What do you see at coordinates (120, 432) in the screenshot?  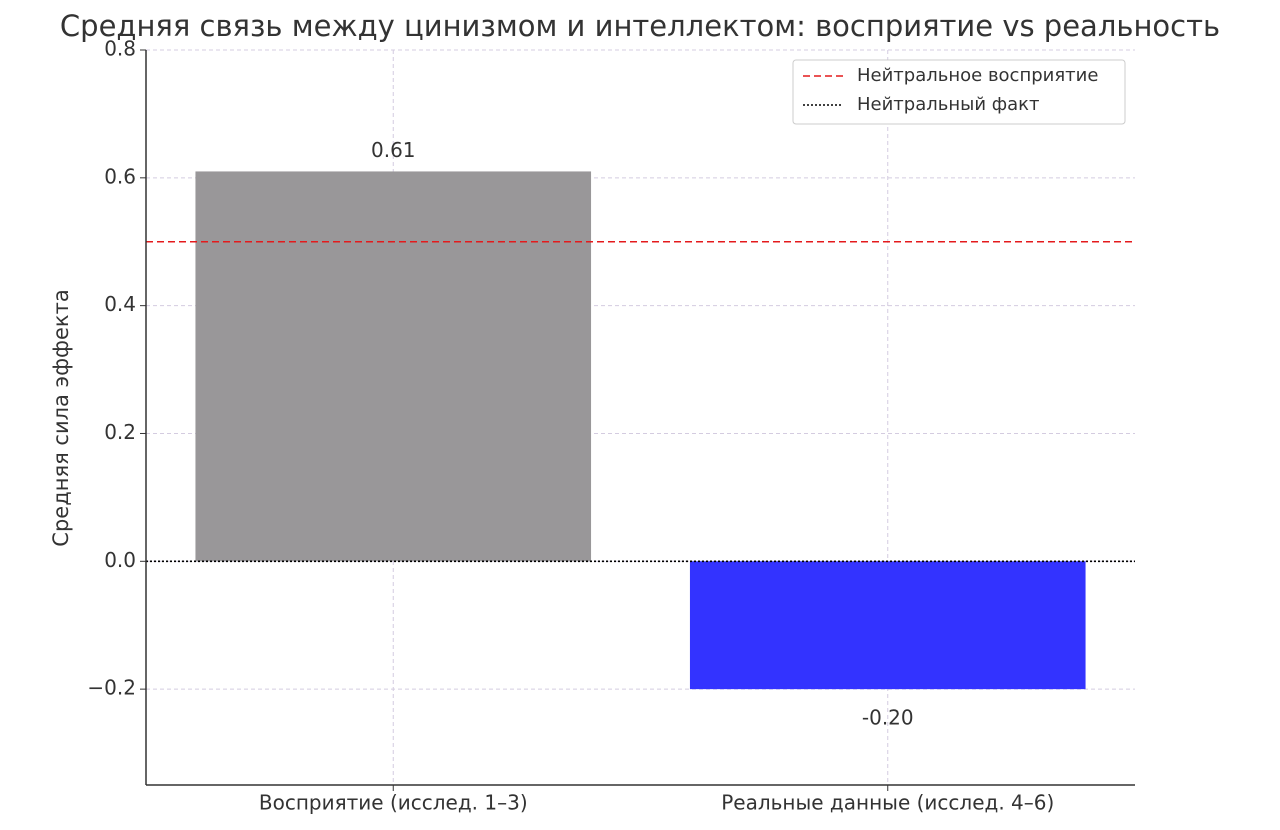 I see `y-tick-label: 0.2` at bounding box center [120, 432].